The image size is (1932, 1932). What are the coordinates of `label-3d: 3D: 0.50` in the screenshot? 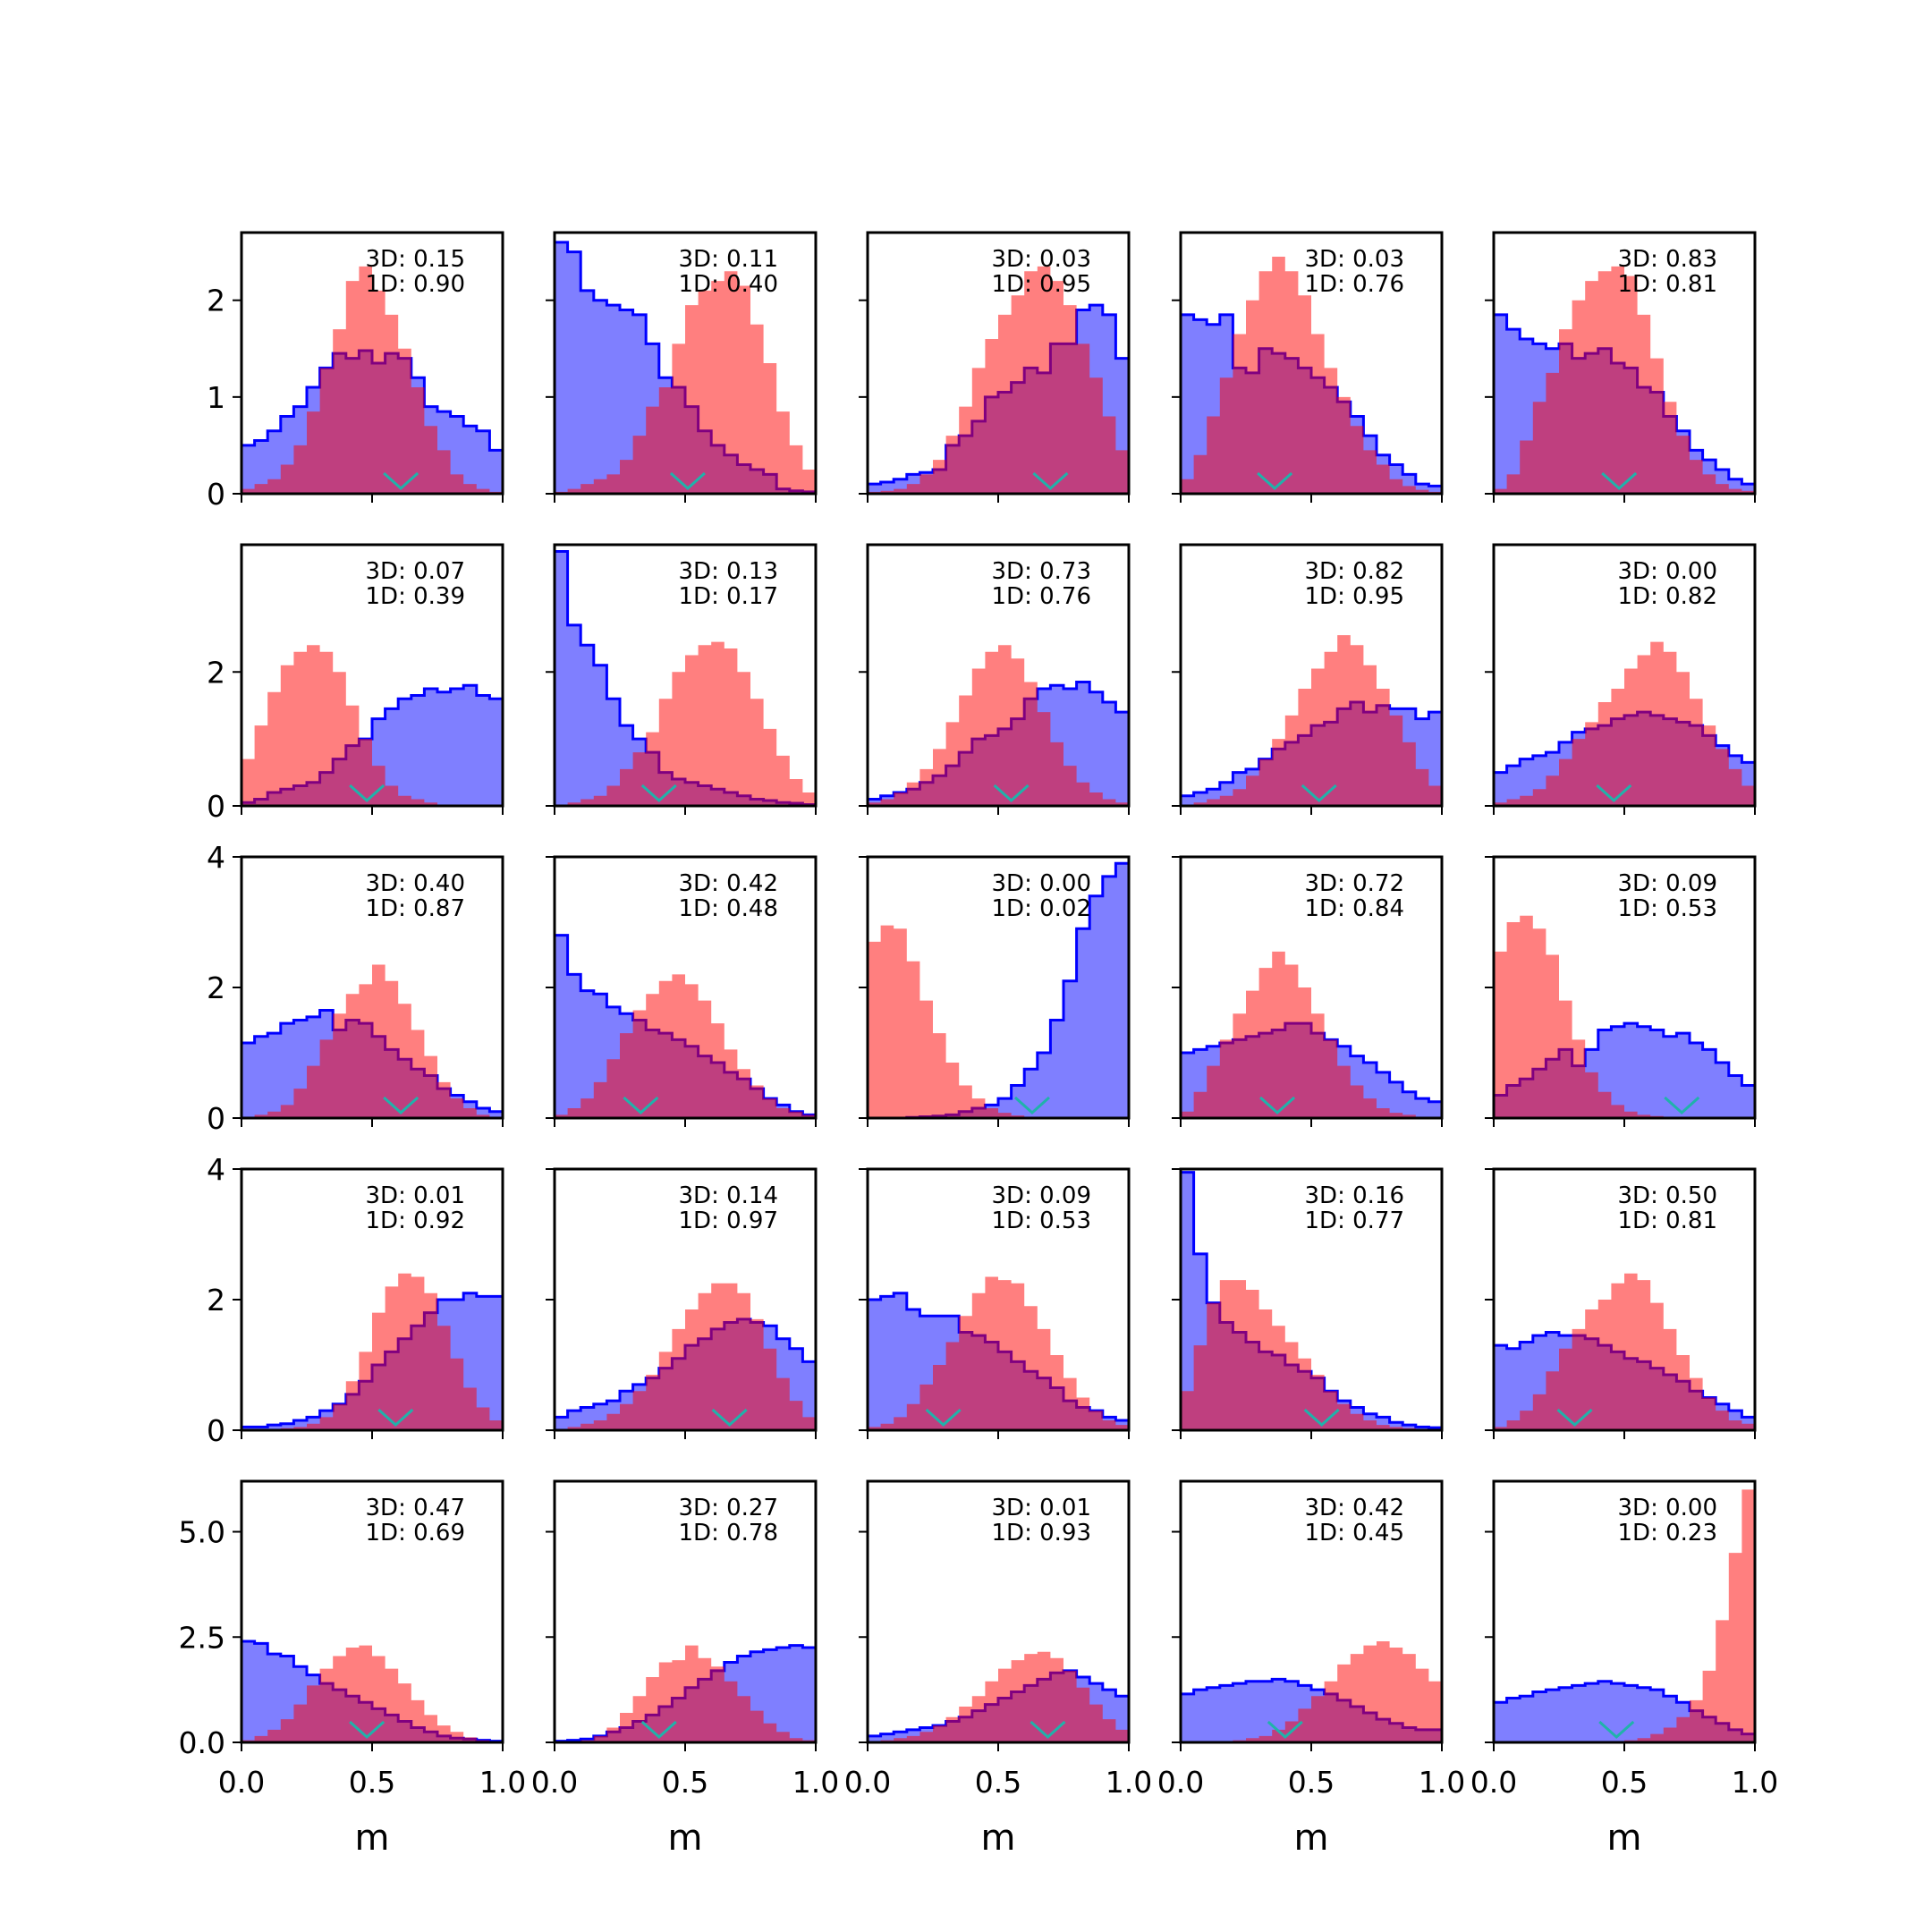 It's located at (1667, 1195).